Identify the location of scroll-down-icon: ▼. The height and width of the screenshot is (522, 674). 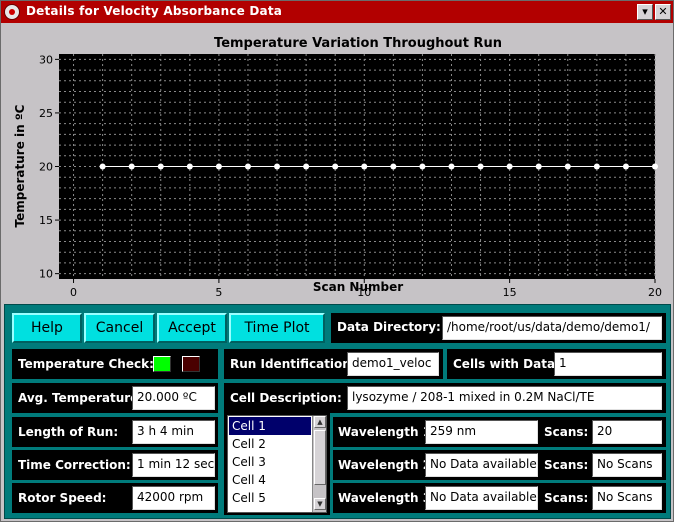
(320, 504).